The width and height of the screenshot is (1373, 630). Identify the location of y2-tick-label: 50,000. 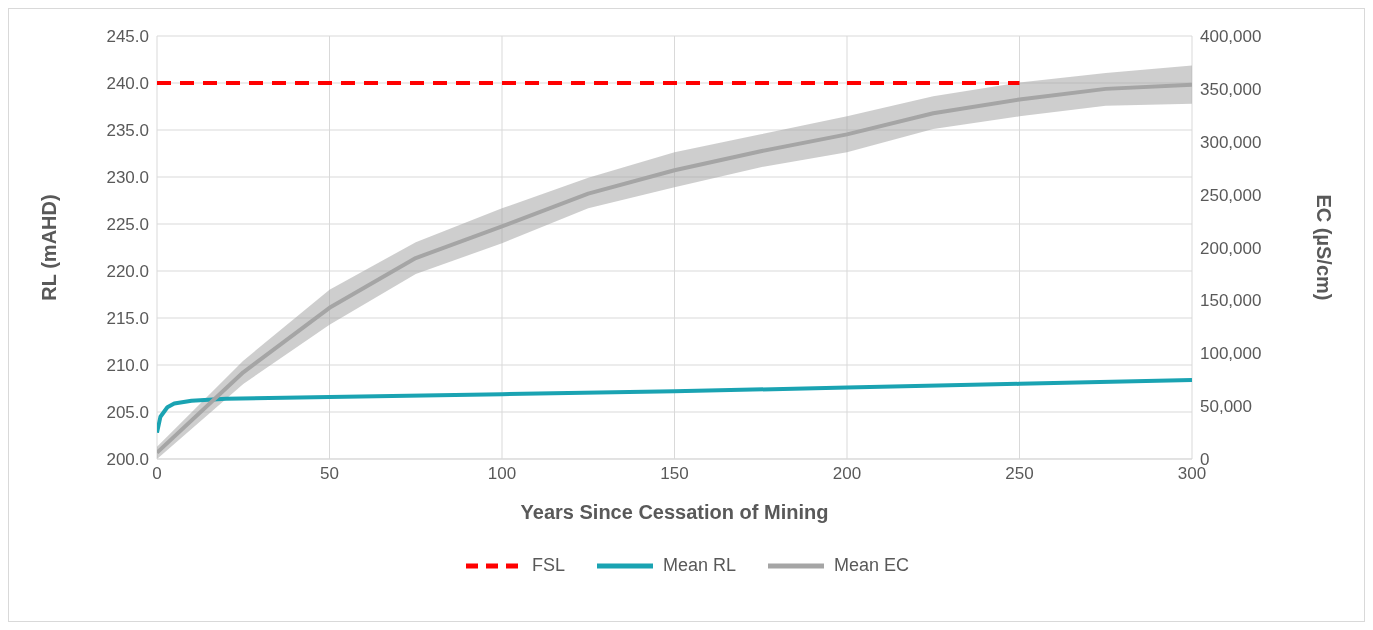
(1226, 407).